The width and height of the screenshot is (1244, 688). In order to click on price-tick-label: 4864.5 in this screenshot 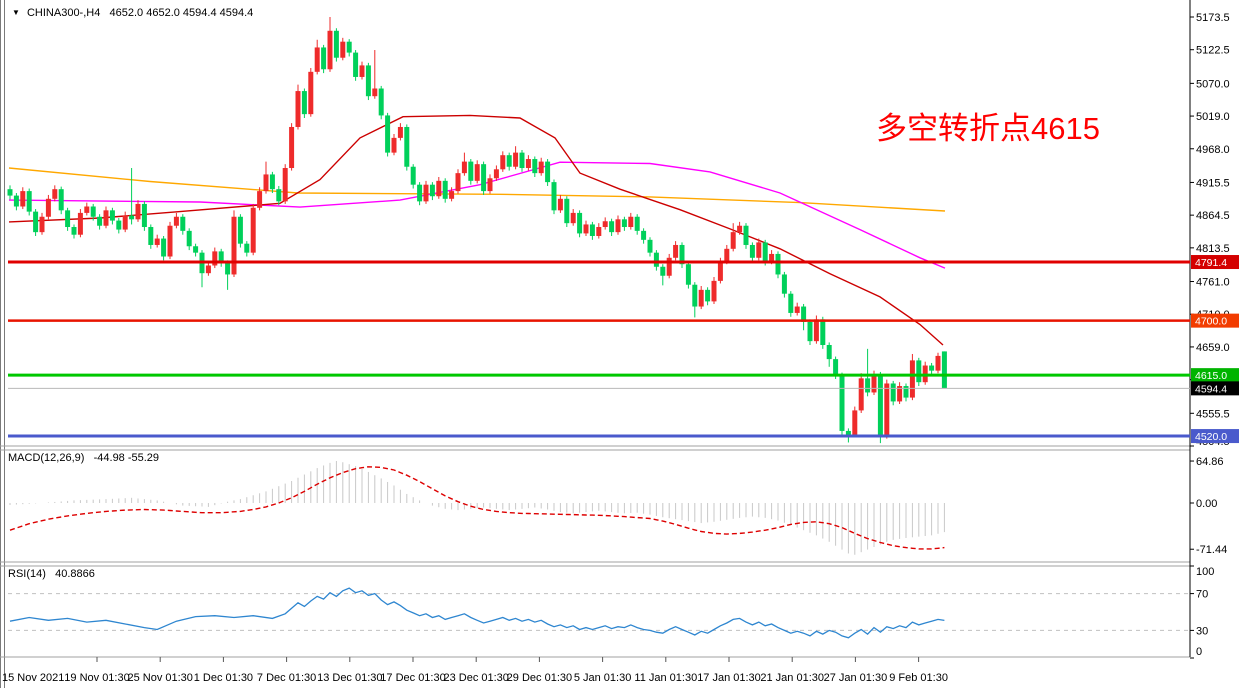, I will do `click(1213, 216)`.